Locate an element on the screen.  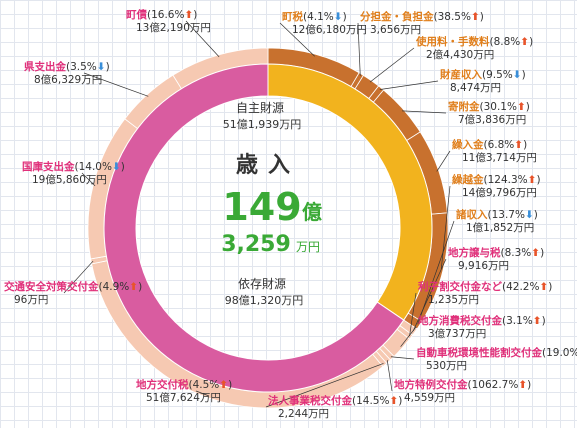
slice-change: (6.8% is located at coordinates (499, 145).